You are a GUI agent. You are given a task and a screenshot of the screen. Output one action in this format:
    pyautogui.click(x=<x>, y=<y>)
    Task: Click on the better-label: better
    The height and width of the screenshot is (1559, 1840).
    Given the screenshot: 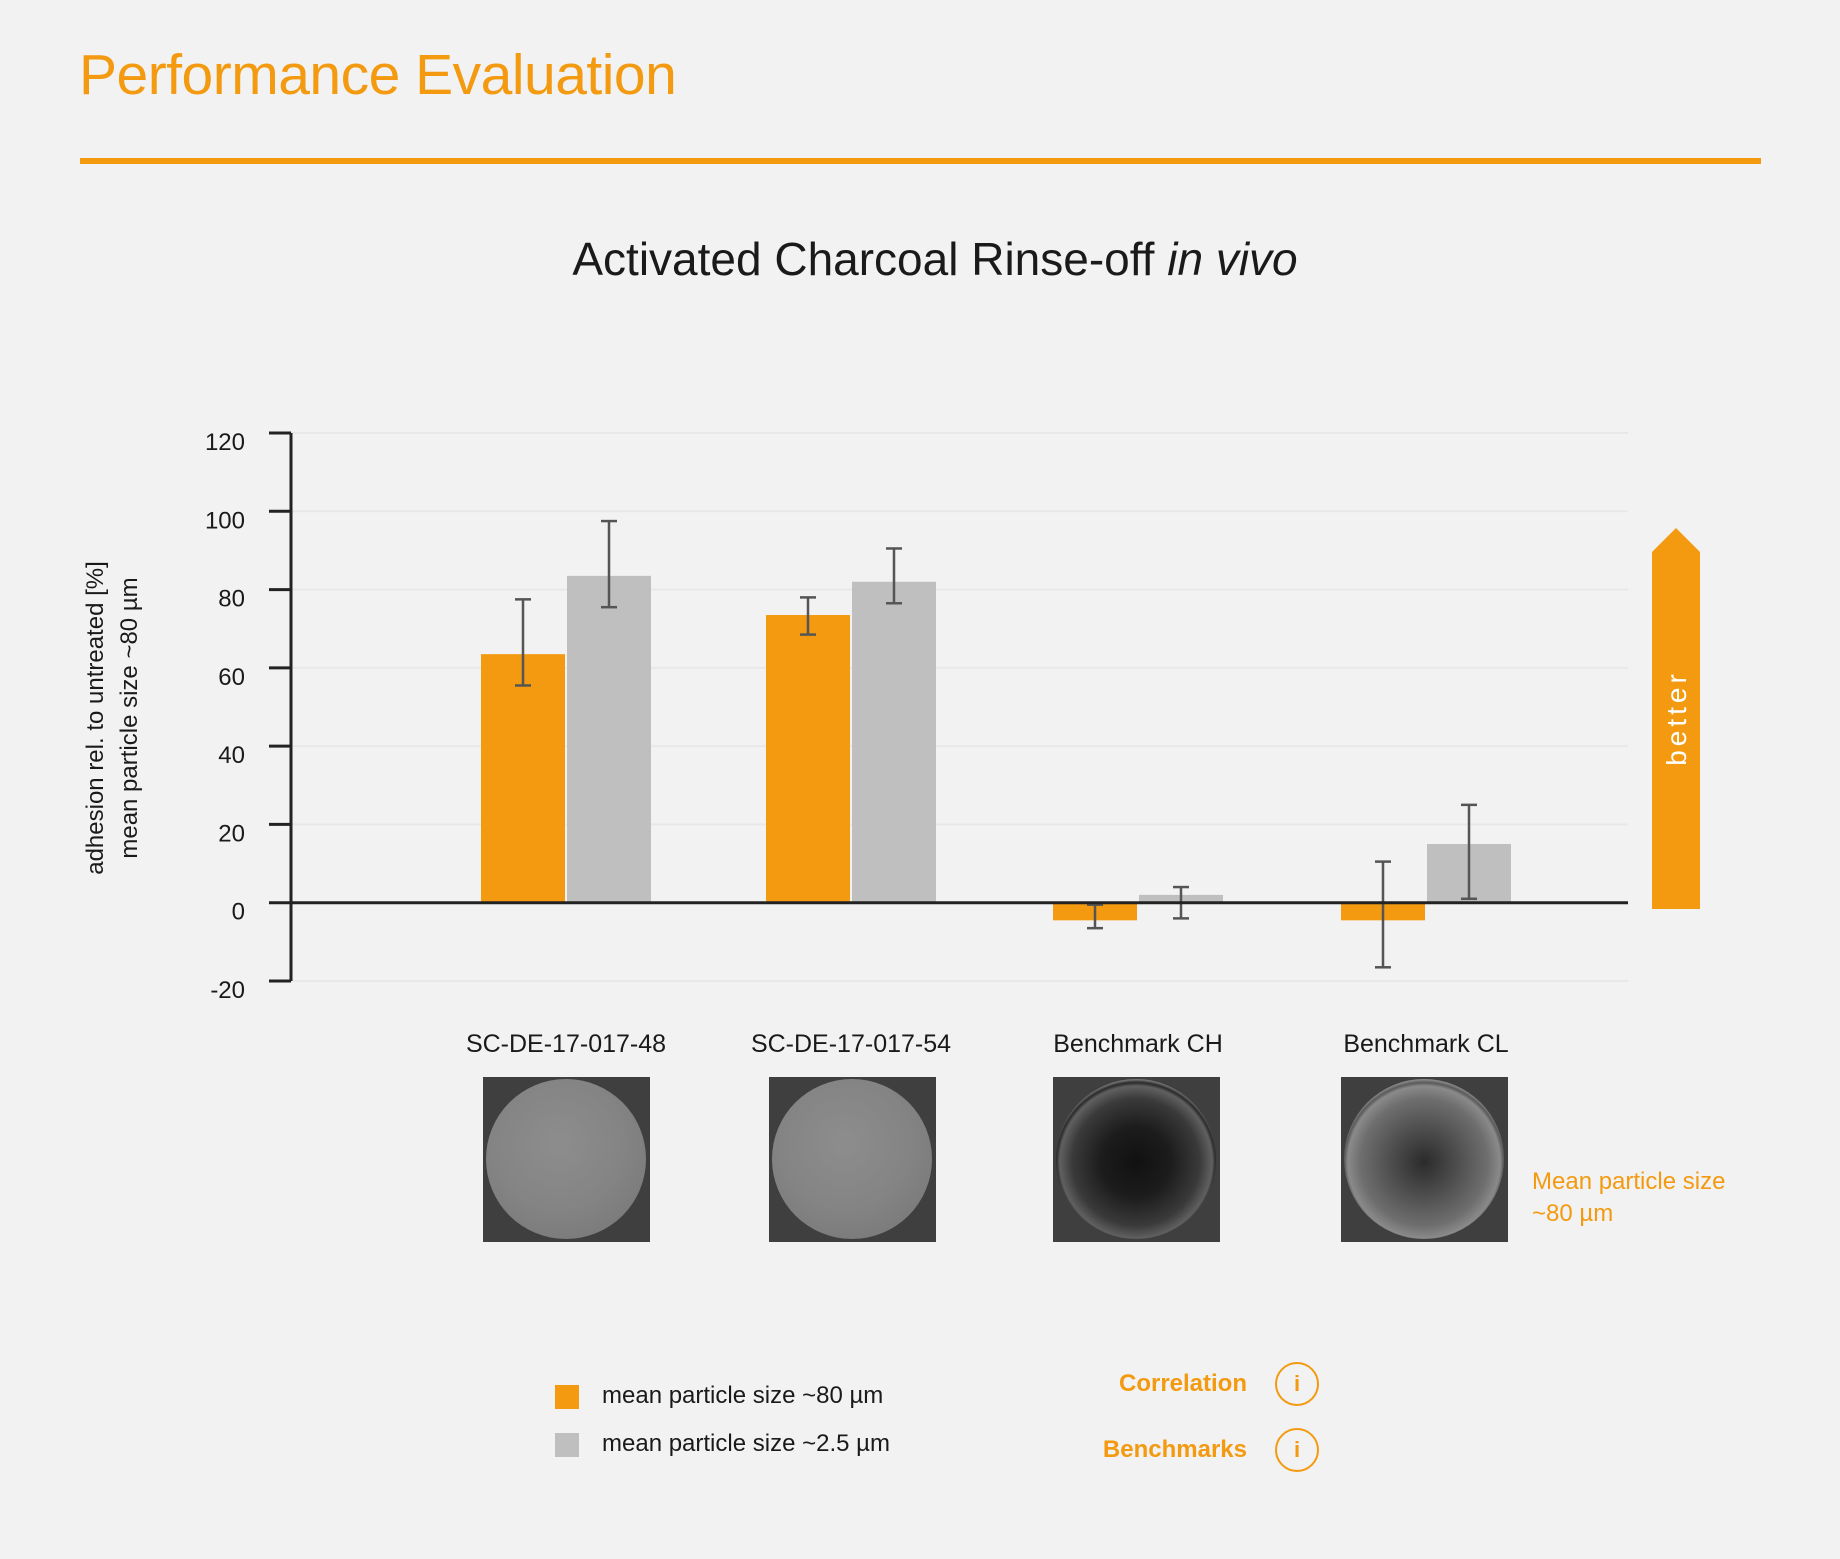 What is the action you would take?
    pyautogui.click(x=1676, y=718)
    